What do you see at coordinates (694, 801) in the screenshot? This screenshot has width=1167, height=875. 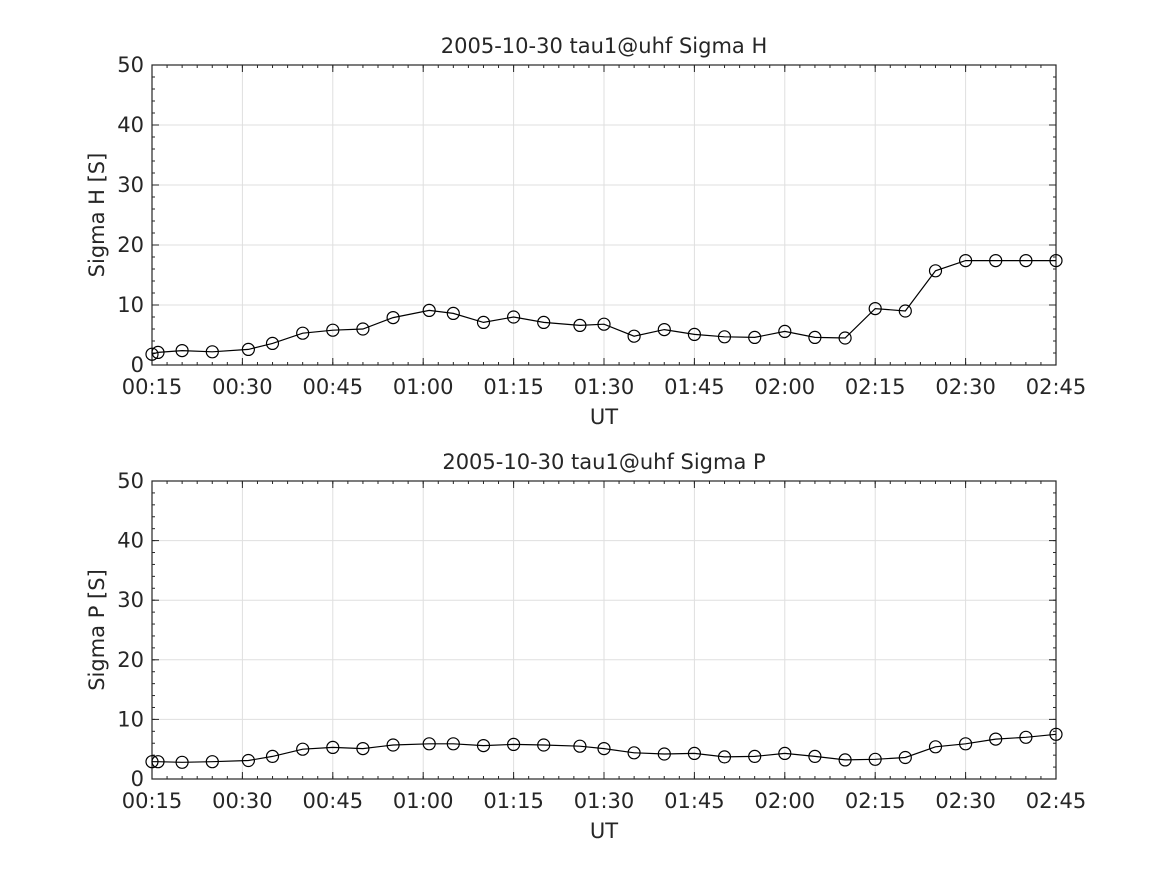 I see `x-tick-label: 01:45` at bounding box center [694, 801].